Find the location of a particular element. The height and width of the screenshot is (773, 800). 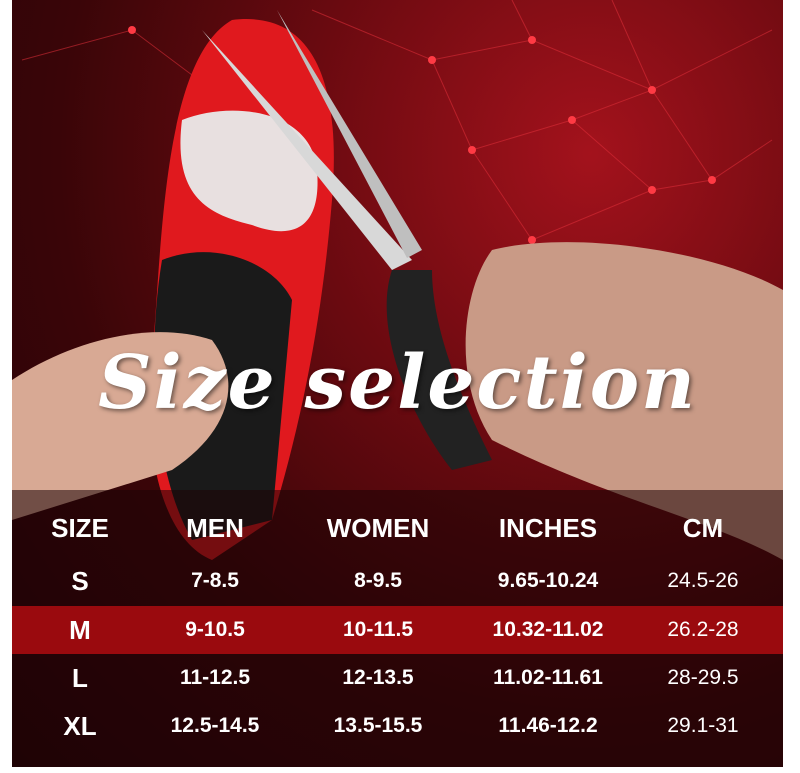

cm-cell: 26.2-28 is located at coordinates (703, 629).